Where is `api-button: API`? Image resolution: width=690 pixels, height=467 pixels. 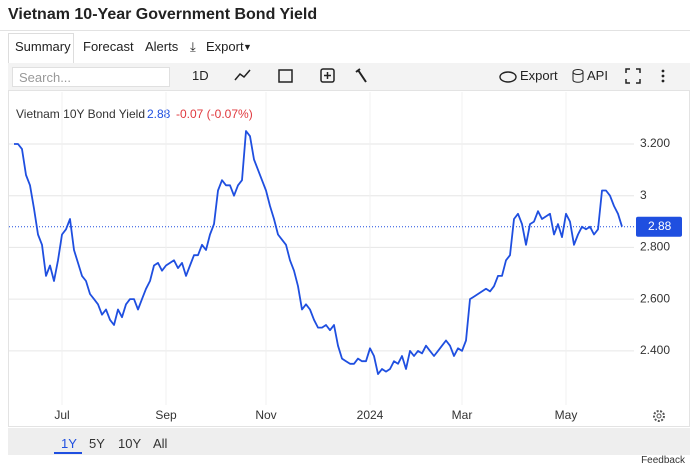
api-button: API is located at coordinates (597, 75).